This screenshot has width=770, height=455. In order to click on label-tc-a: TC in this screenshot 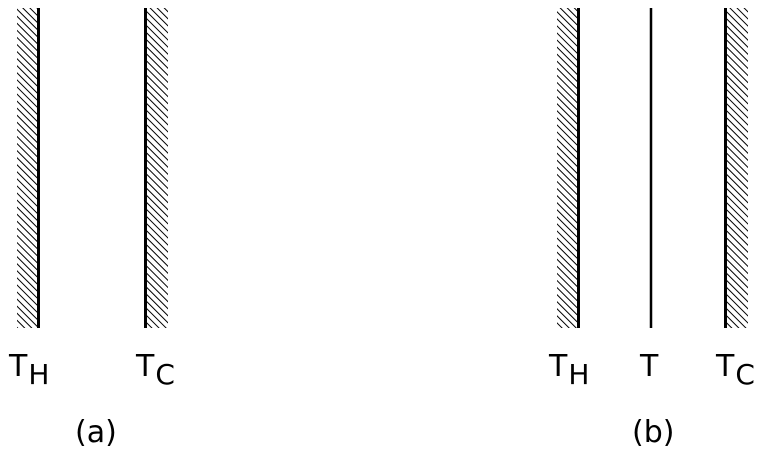, I will do `click(155, 369)`.